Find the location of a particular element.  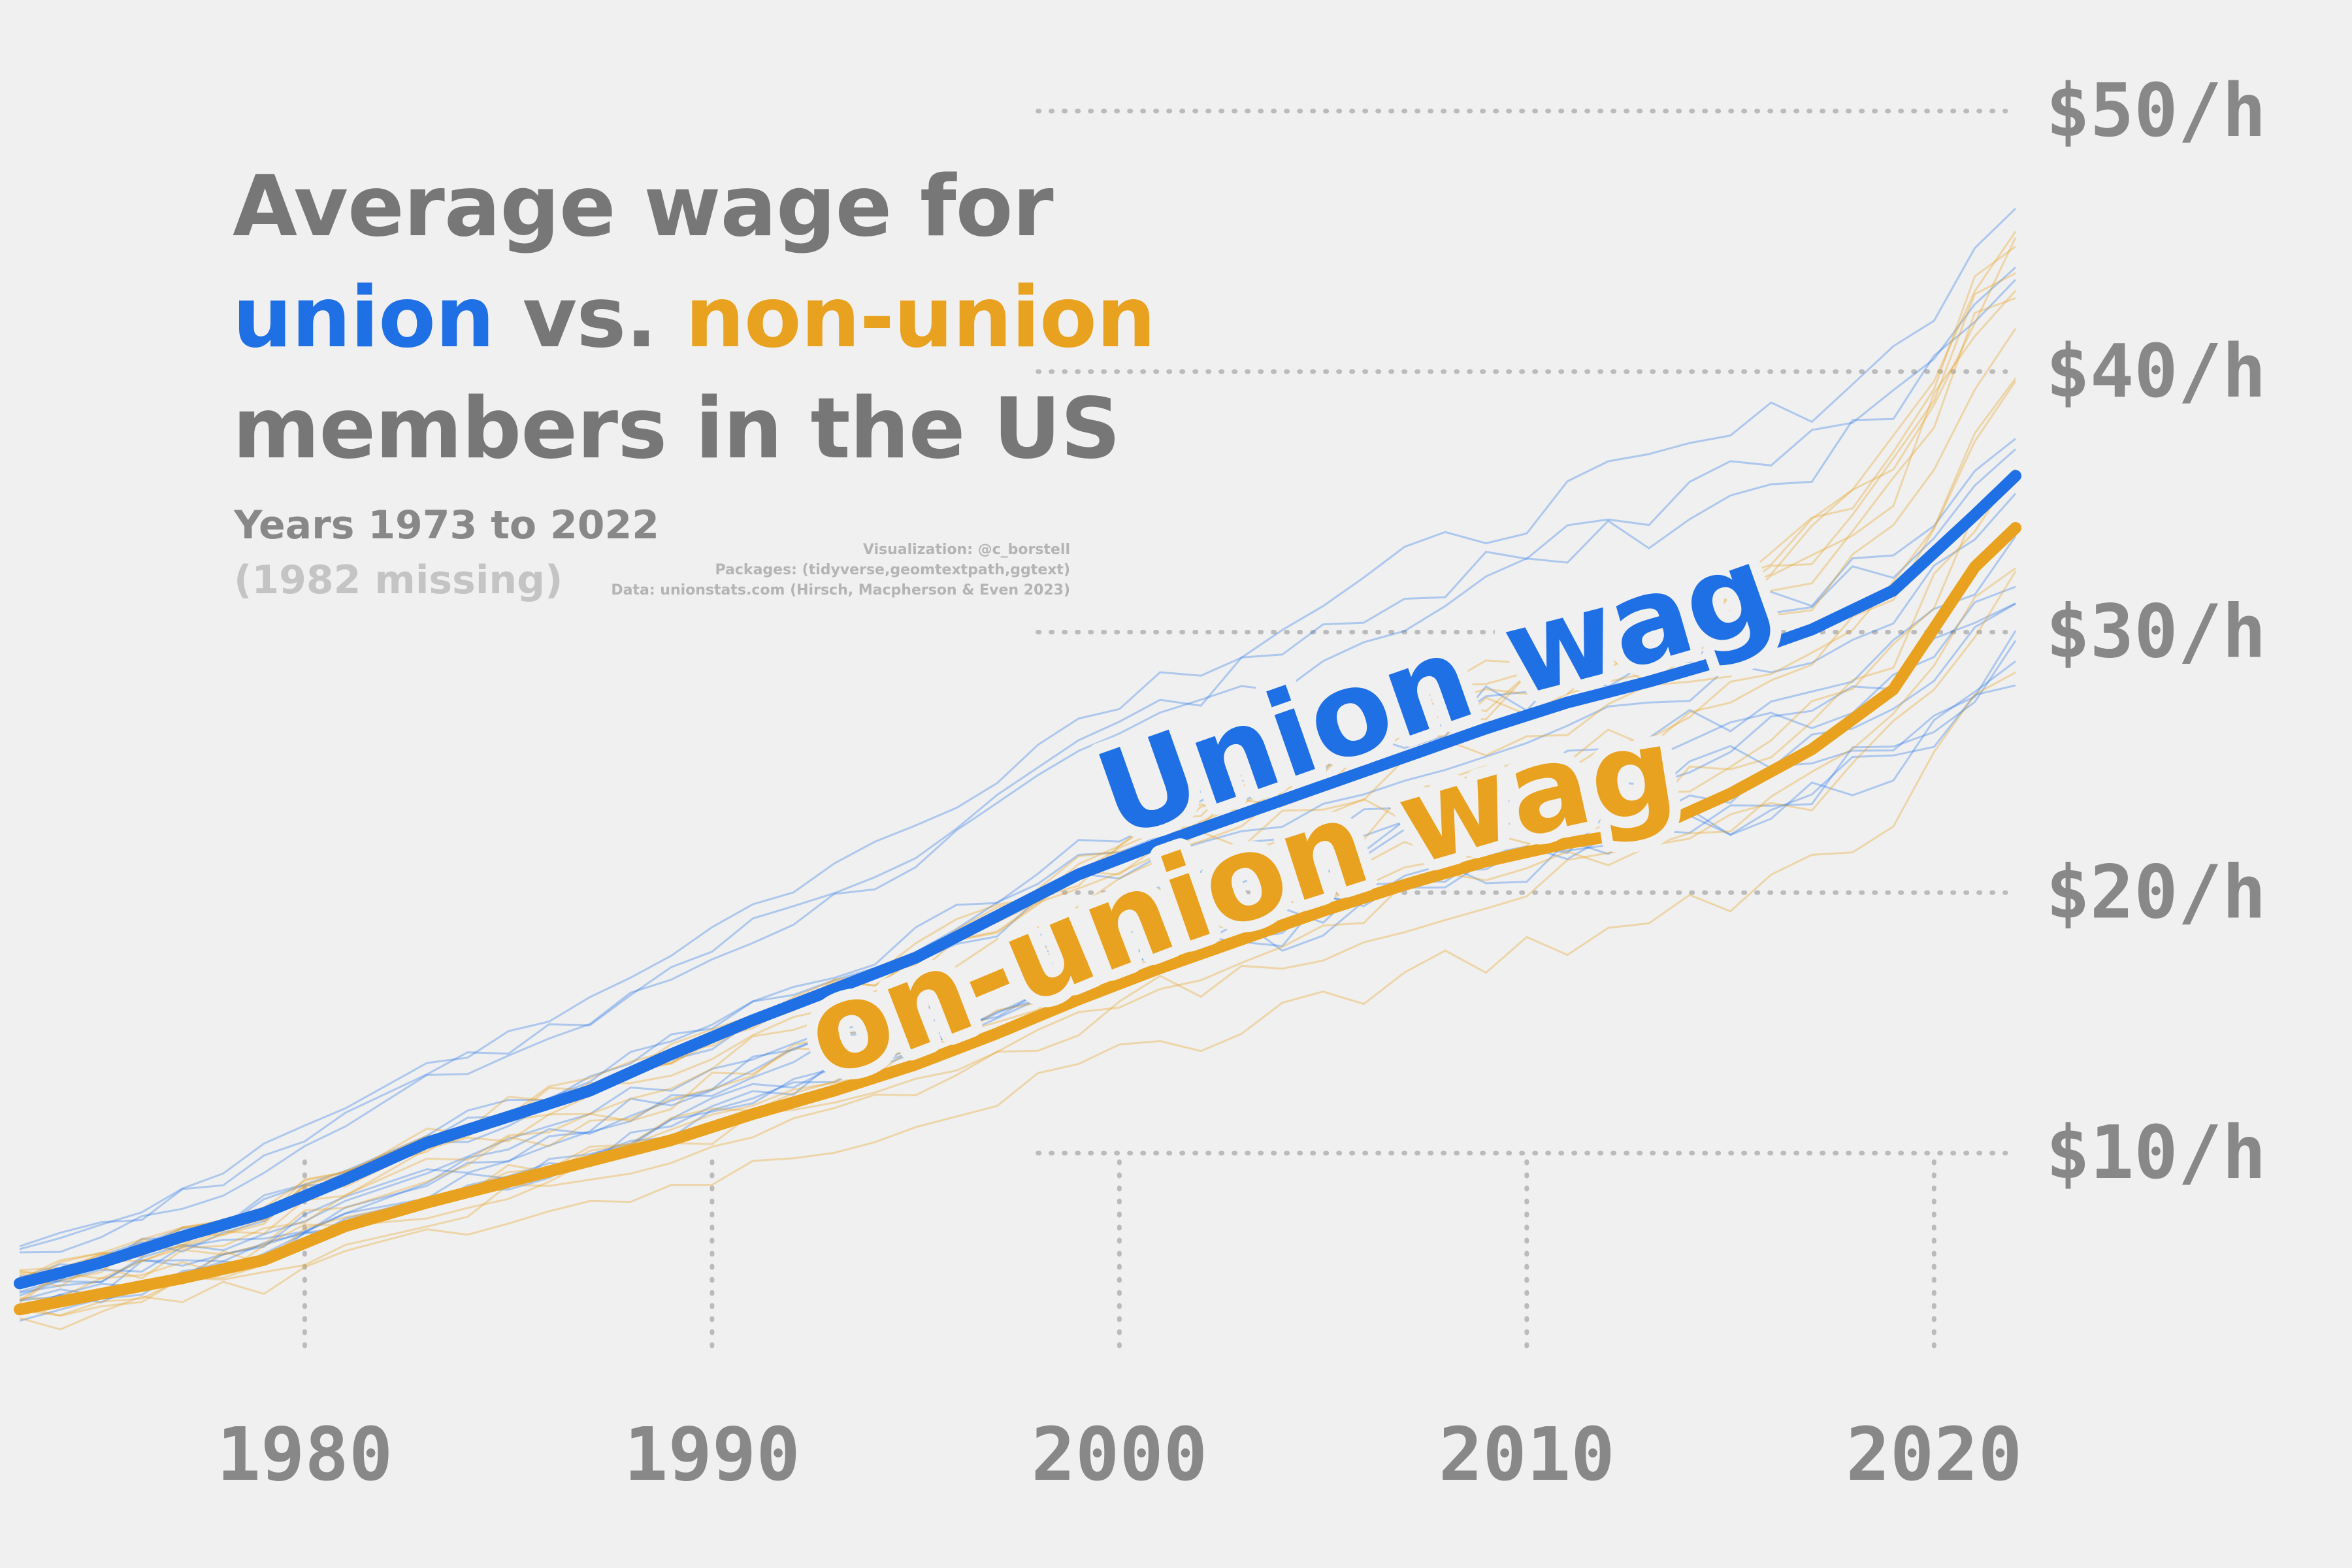

x-tick-label-2000: 2000 is located at coordinates (1120, 1455).